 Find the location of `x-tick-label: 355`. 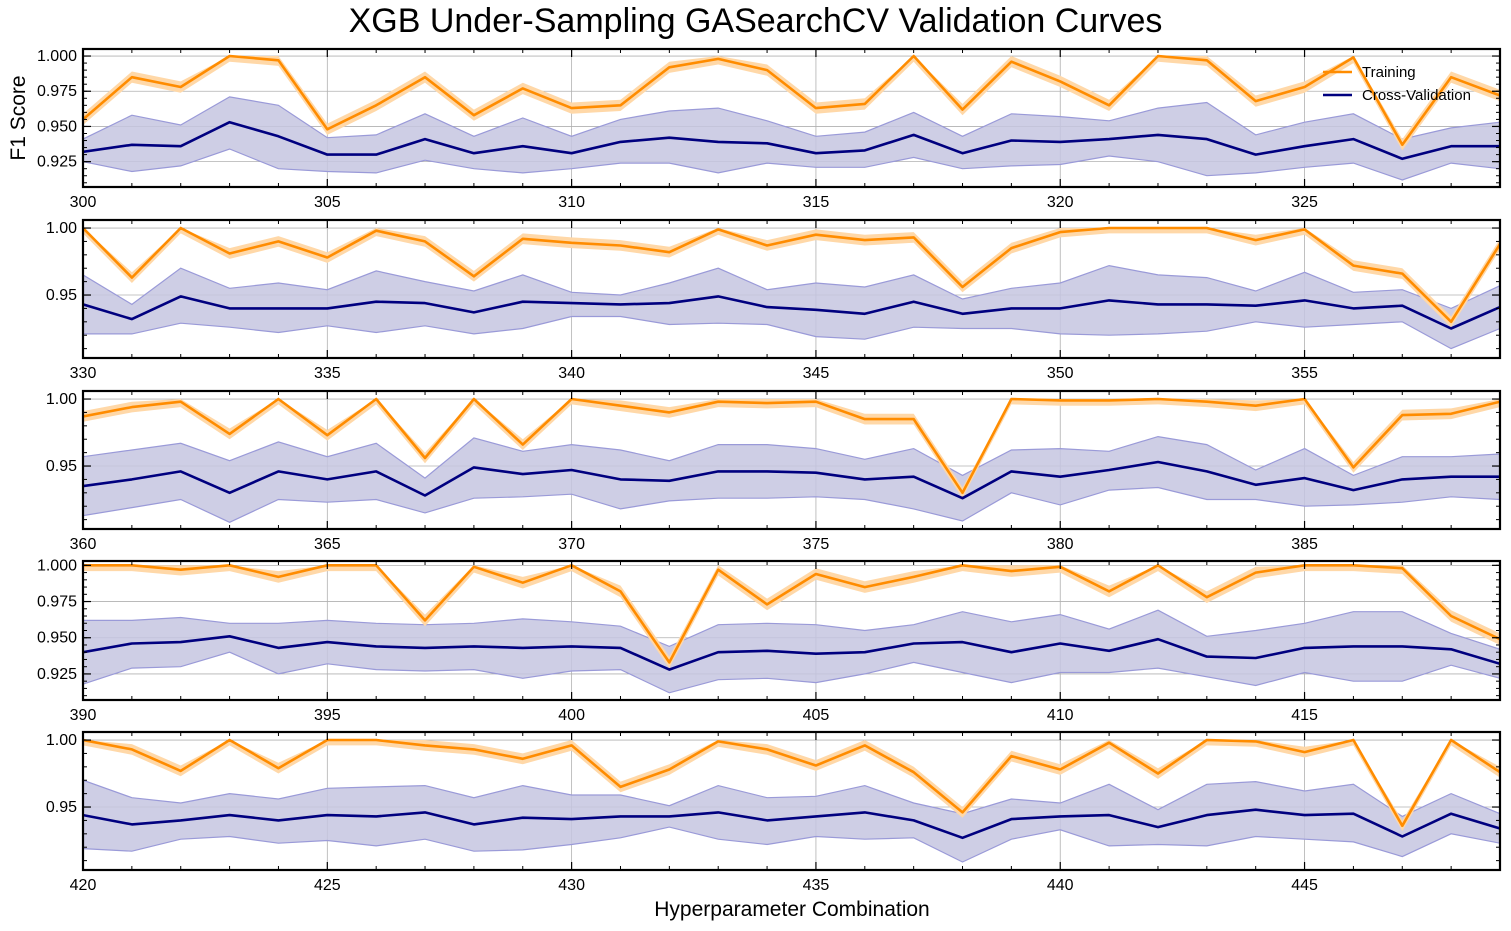

x-tick-label: 355 is located at coordinates (1304, 373).